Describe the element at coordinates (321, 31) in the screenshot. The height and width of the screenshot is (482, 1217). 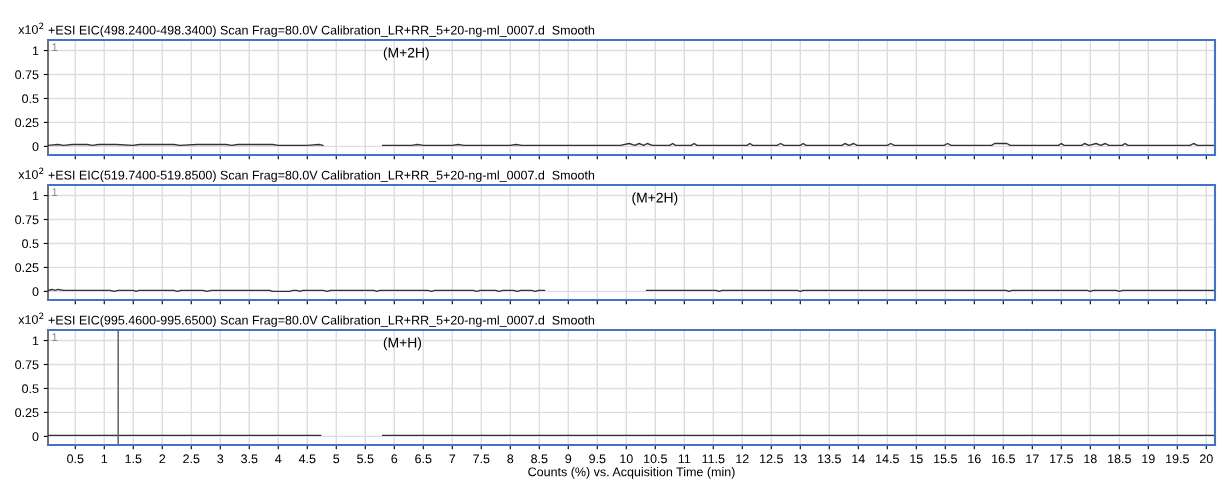
I see `chart-title: +ESI EIC(498.2400-498.3400) Scan Frag=80.0V Calibration_LR+RR_5+20-ng-ml_0007.d Smooth` at that location.